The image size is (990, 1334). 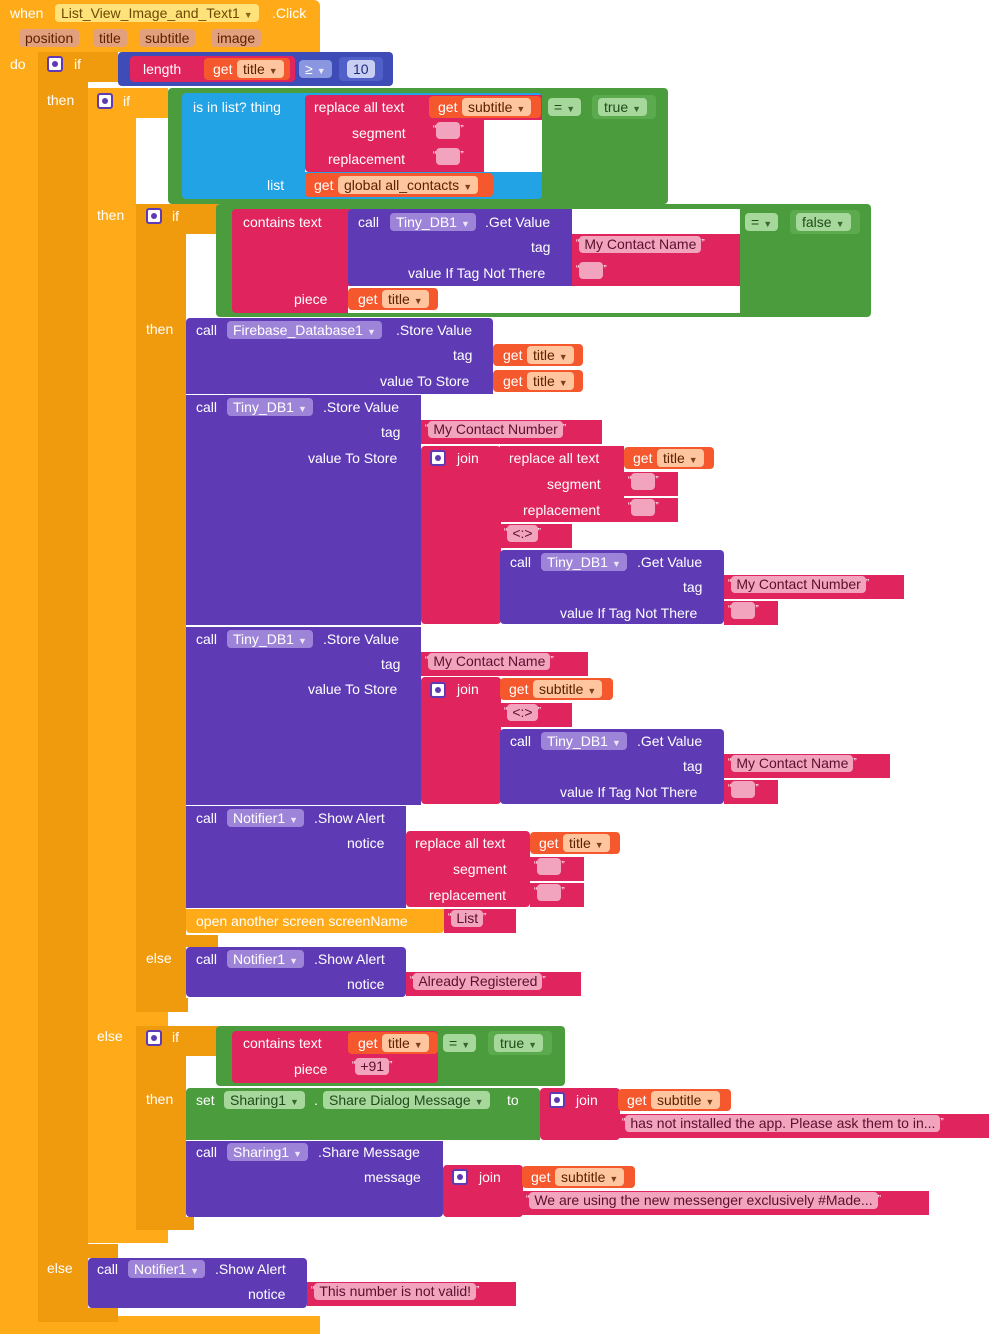 I want to click on param-title: title, so click(x=110, y=38).